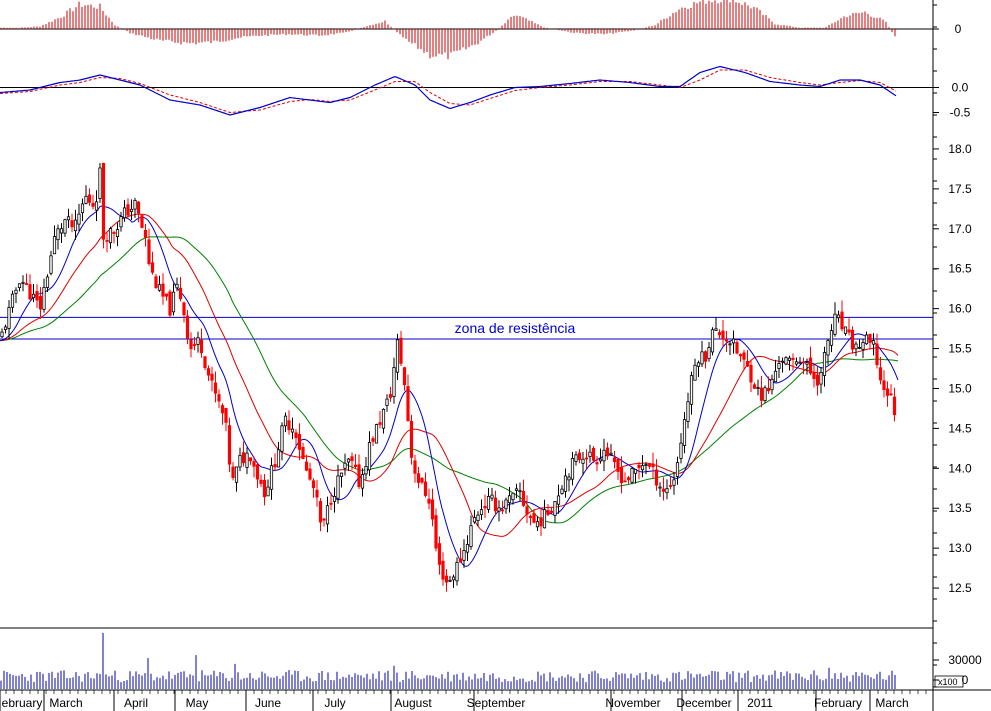 The image size is (991, 711). Describe the element at coordinates (22, 703) in the screenshot. I see `x-tick-label: ebruary` at that location.